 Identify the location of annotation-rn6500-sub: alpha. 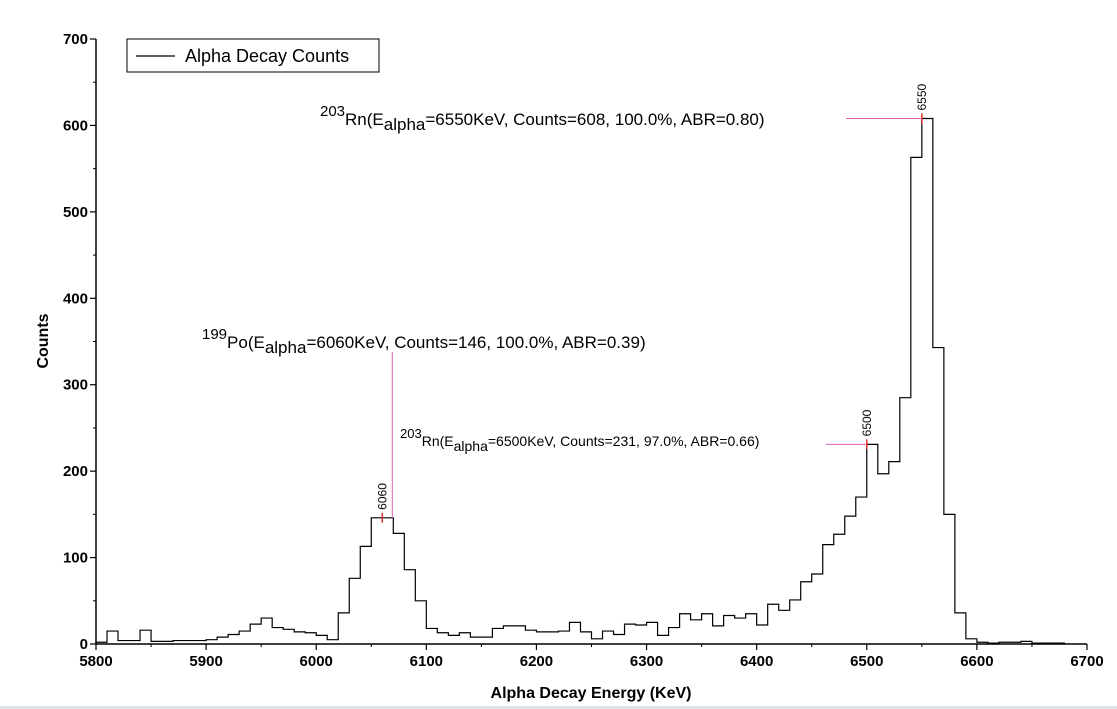
(471, 446).